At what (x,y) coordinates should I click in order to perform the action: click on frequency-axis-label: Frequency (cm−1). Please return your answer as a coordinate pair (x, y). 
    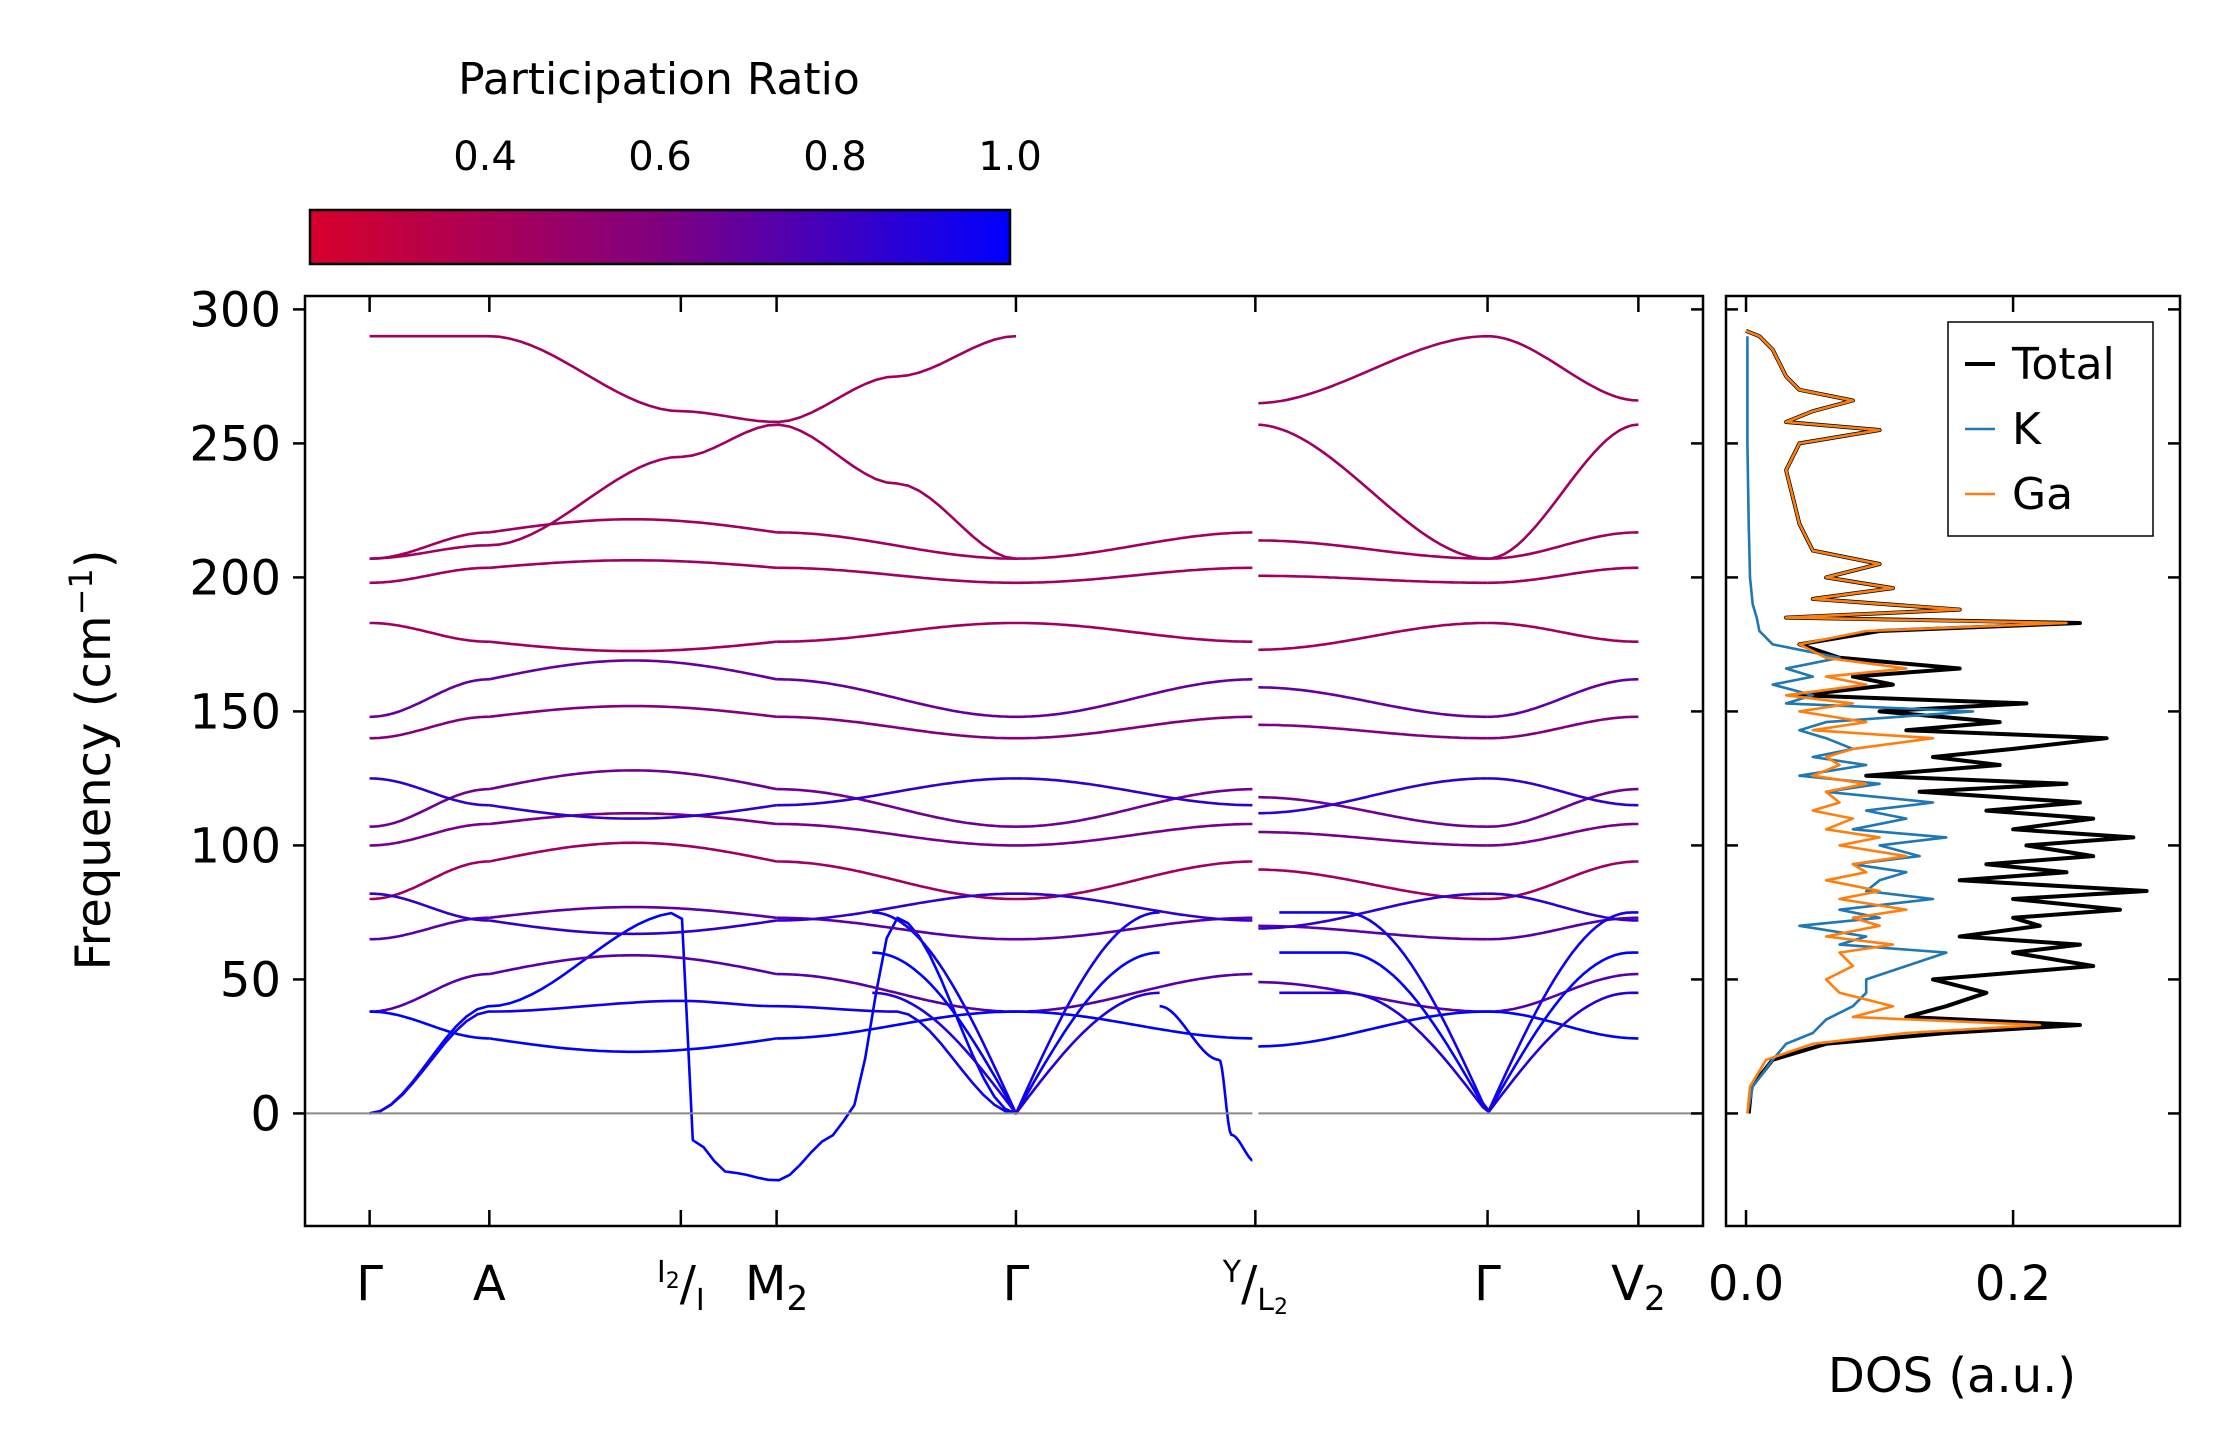
    Looking at the image, I should click on (92, 759).